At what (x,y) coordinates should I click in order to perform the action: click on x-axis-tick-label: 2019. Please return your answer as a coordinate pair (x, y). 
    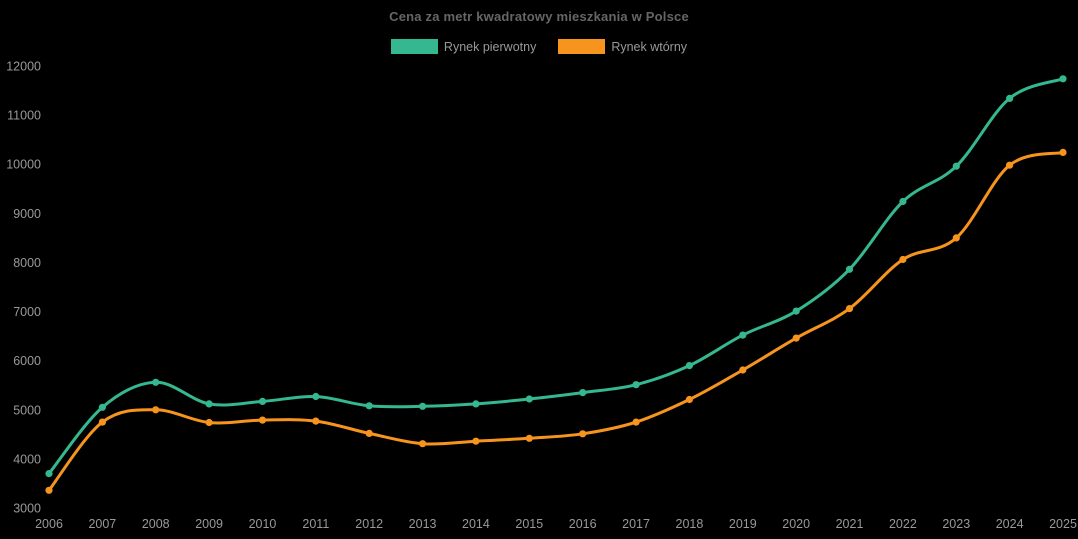
    Looking at the image, I should click on (743, 524).